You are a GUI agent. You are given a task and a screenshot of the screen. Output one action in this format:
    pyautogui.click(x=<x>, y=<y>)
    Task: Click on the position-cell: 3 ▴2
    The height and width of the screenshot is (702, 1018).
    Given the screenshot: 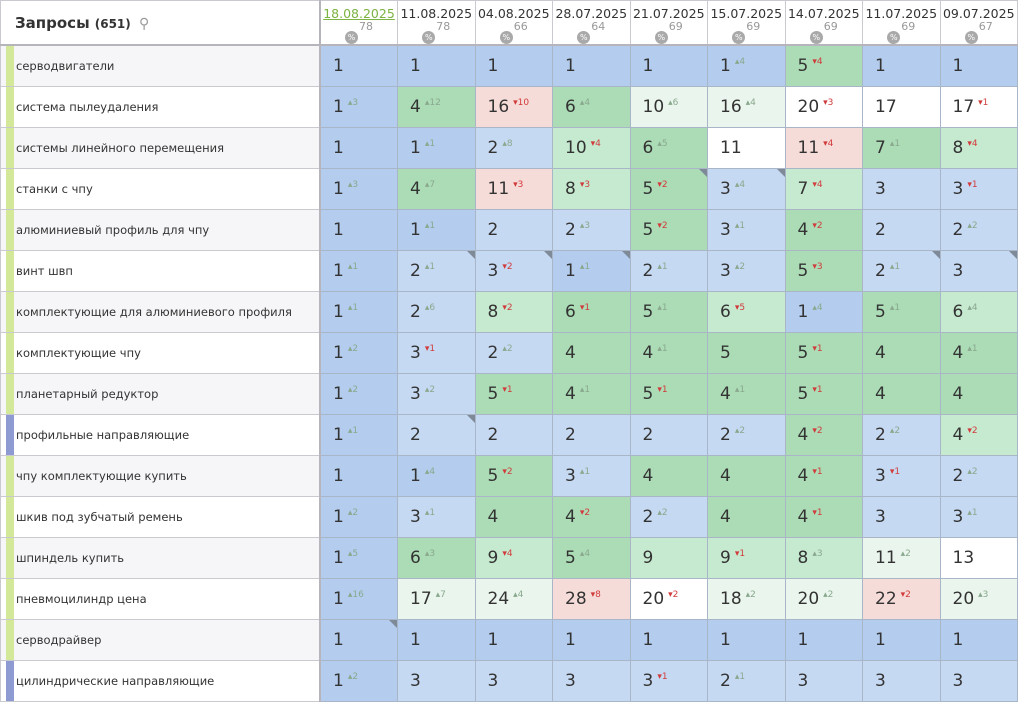 What is the action you would take?
    pyautogui.click(x=436, y=394)
    